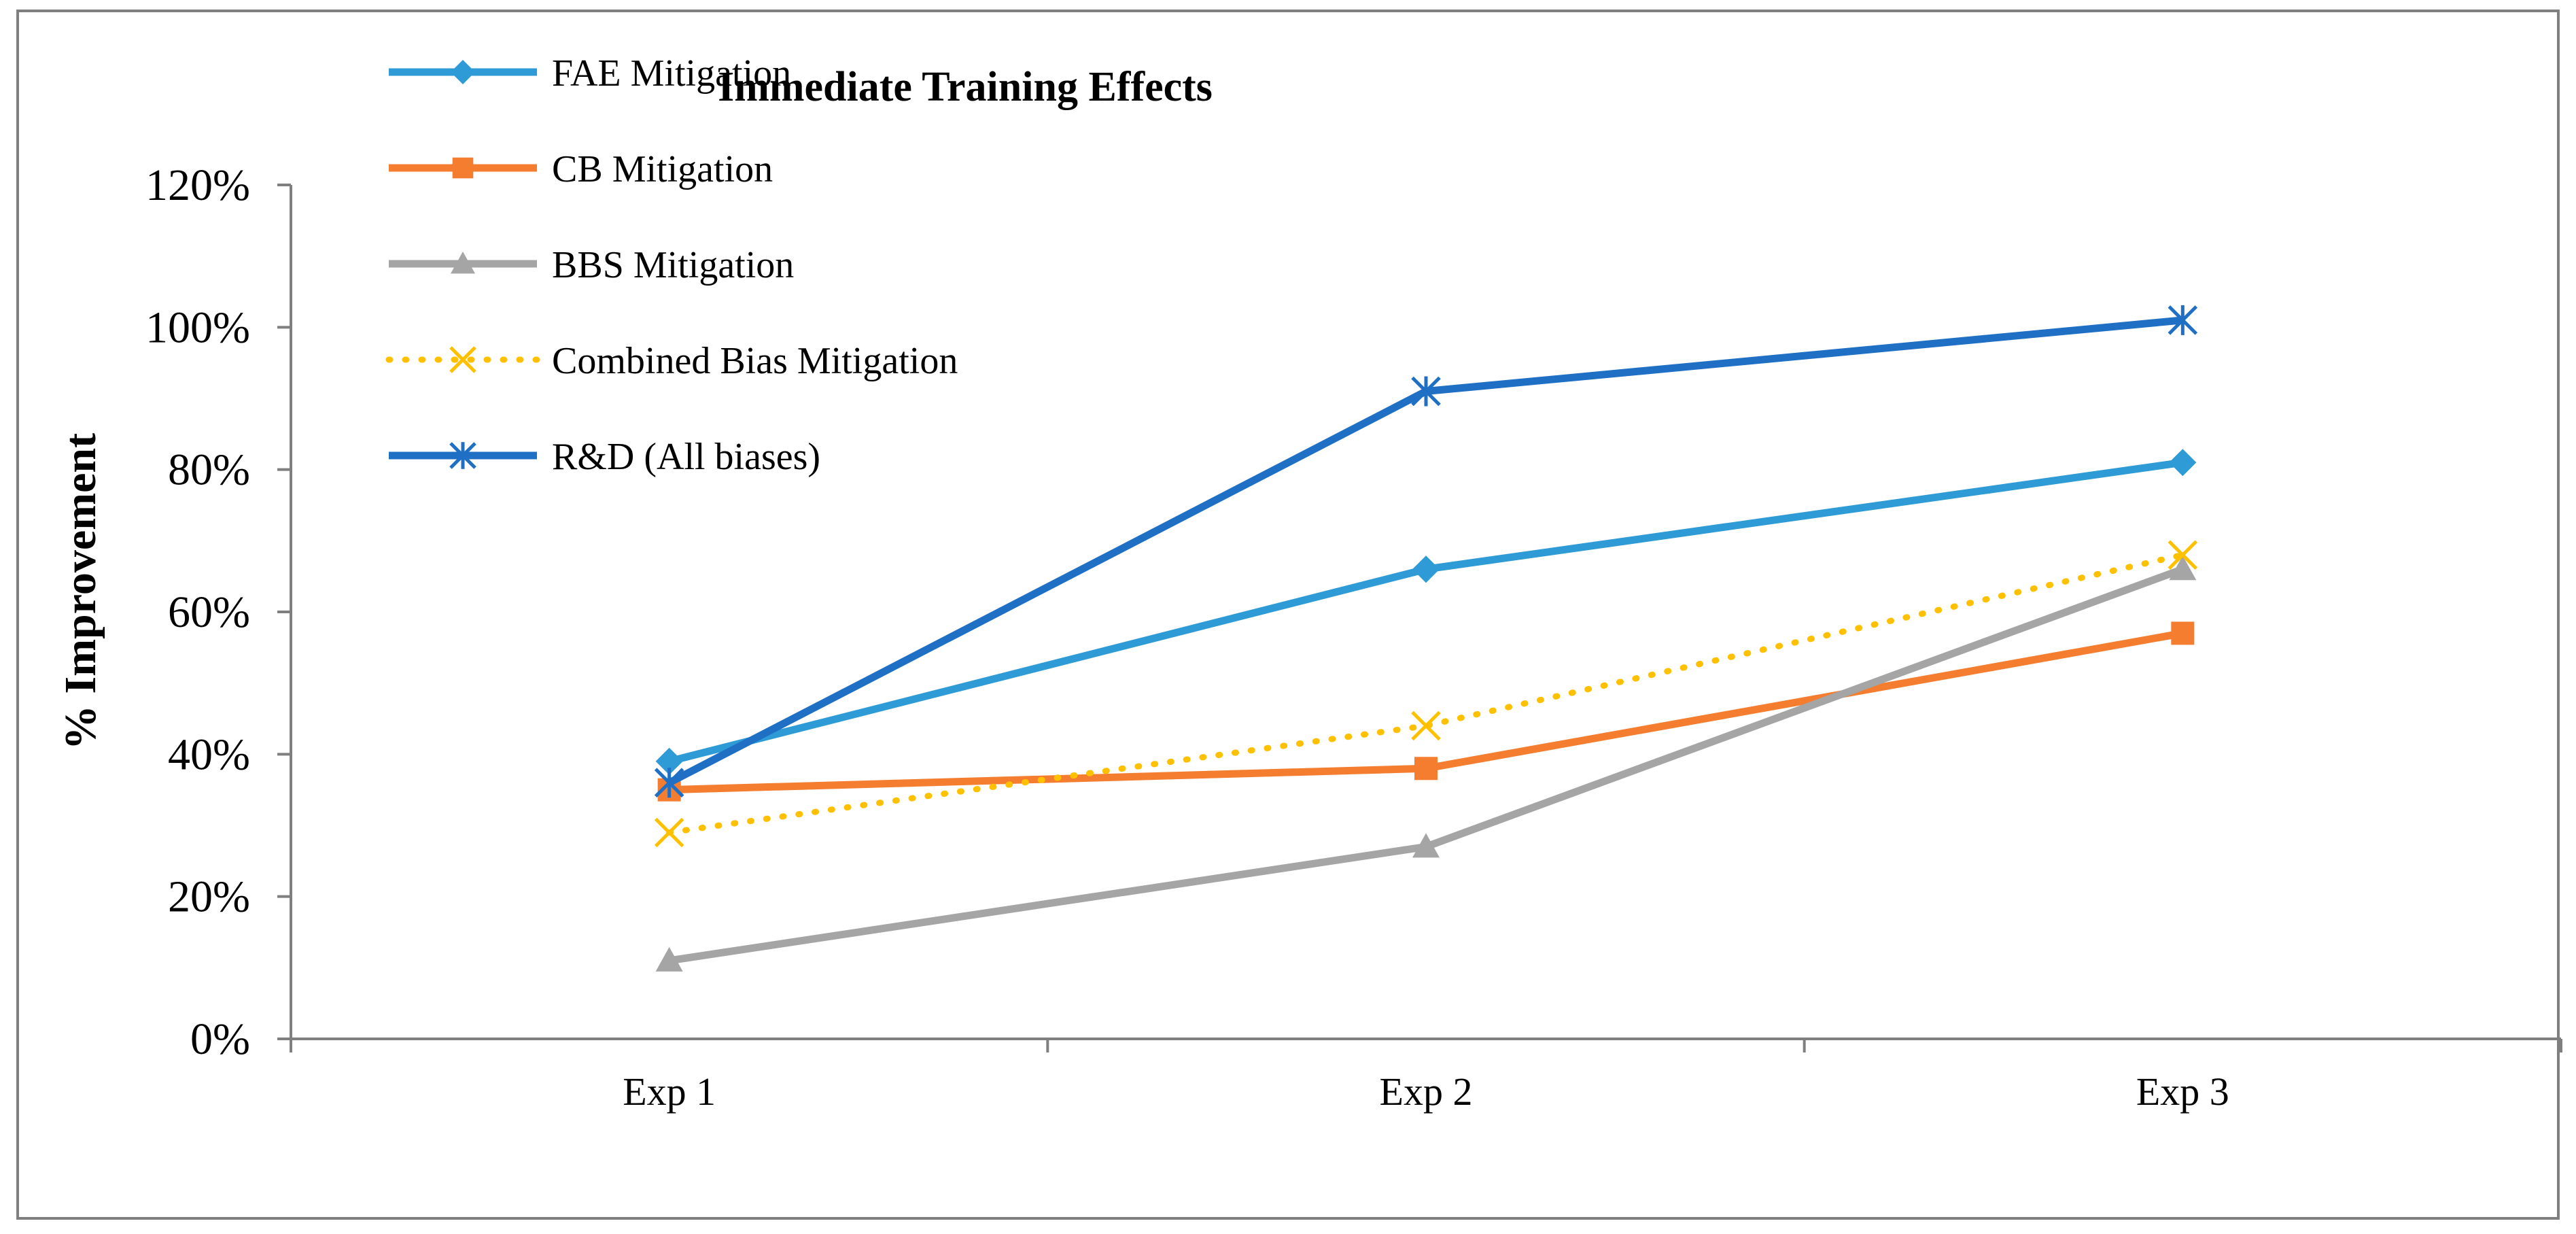 The width and height of the screenshot is (2576, 1234). What do you see at coordinates (2182, 1091) in the screenshot?
I see `x-tick-label: Exp 3` at bounding box center [2182, 1091].